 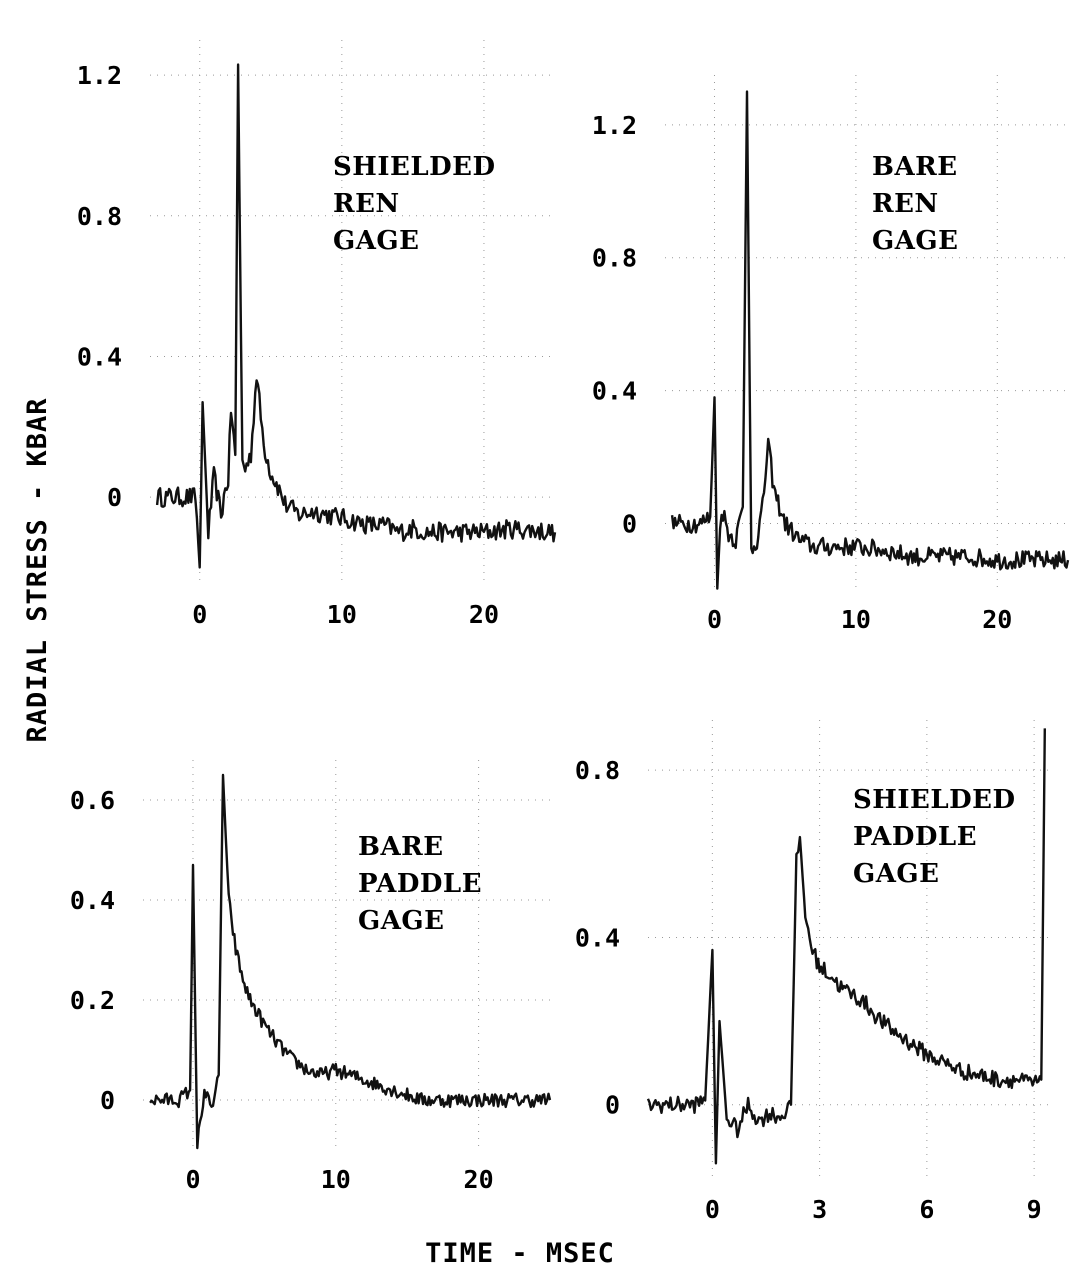 What do you see at coordinates (819, 1209) in the screenshot?
I see `x-tick-label: 3` at bounding box center [819, 1209].